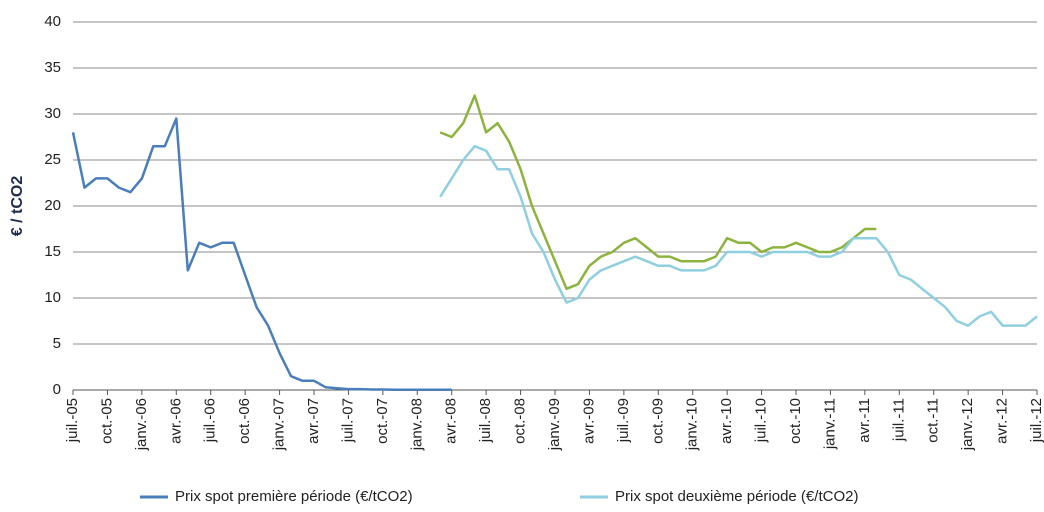 The width and height of the screenshot is (1044, 512). What do you see at coordinates (692, 424) in the screenshot?
I see `x-tick-label: janv.-10` at bounding box center [692, 424].